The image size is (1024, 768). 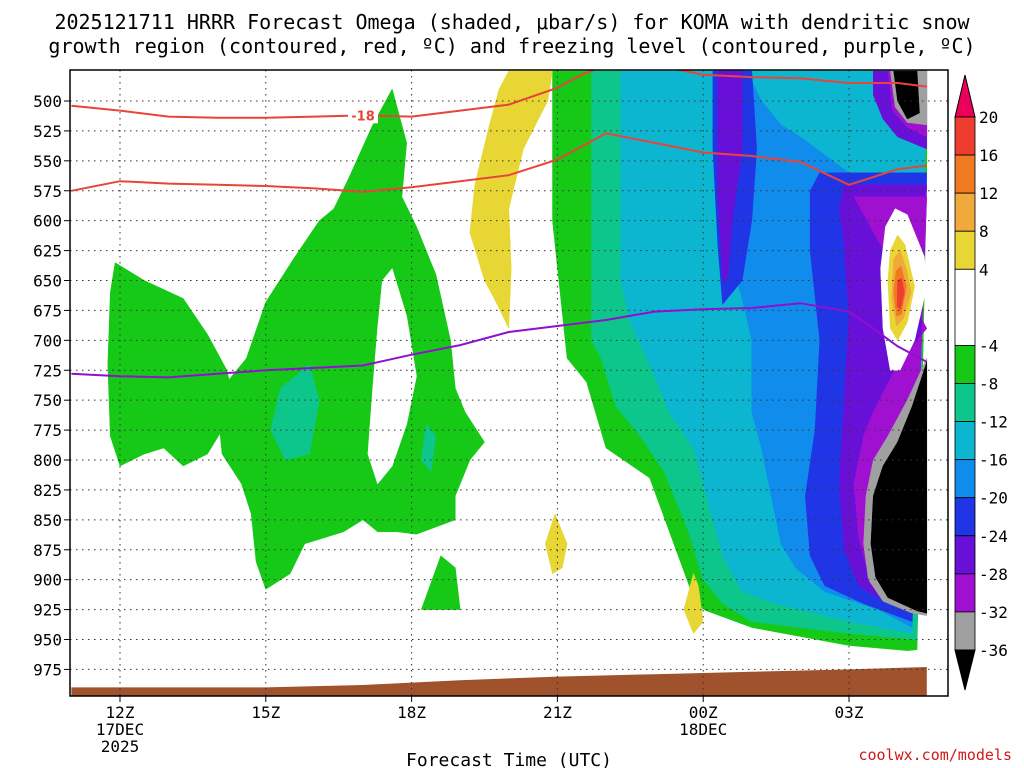 I want to click on colorbar-bin--4, so click(x=965, y=307).